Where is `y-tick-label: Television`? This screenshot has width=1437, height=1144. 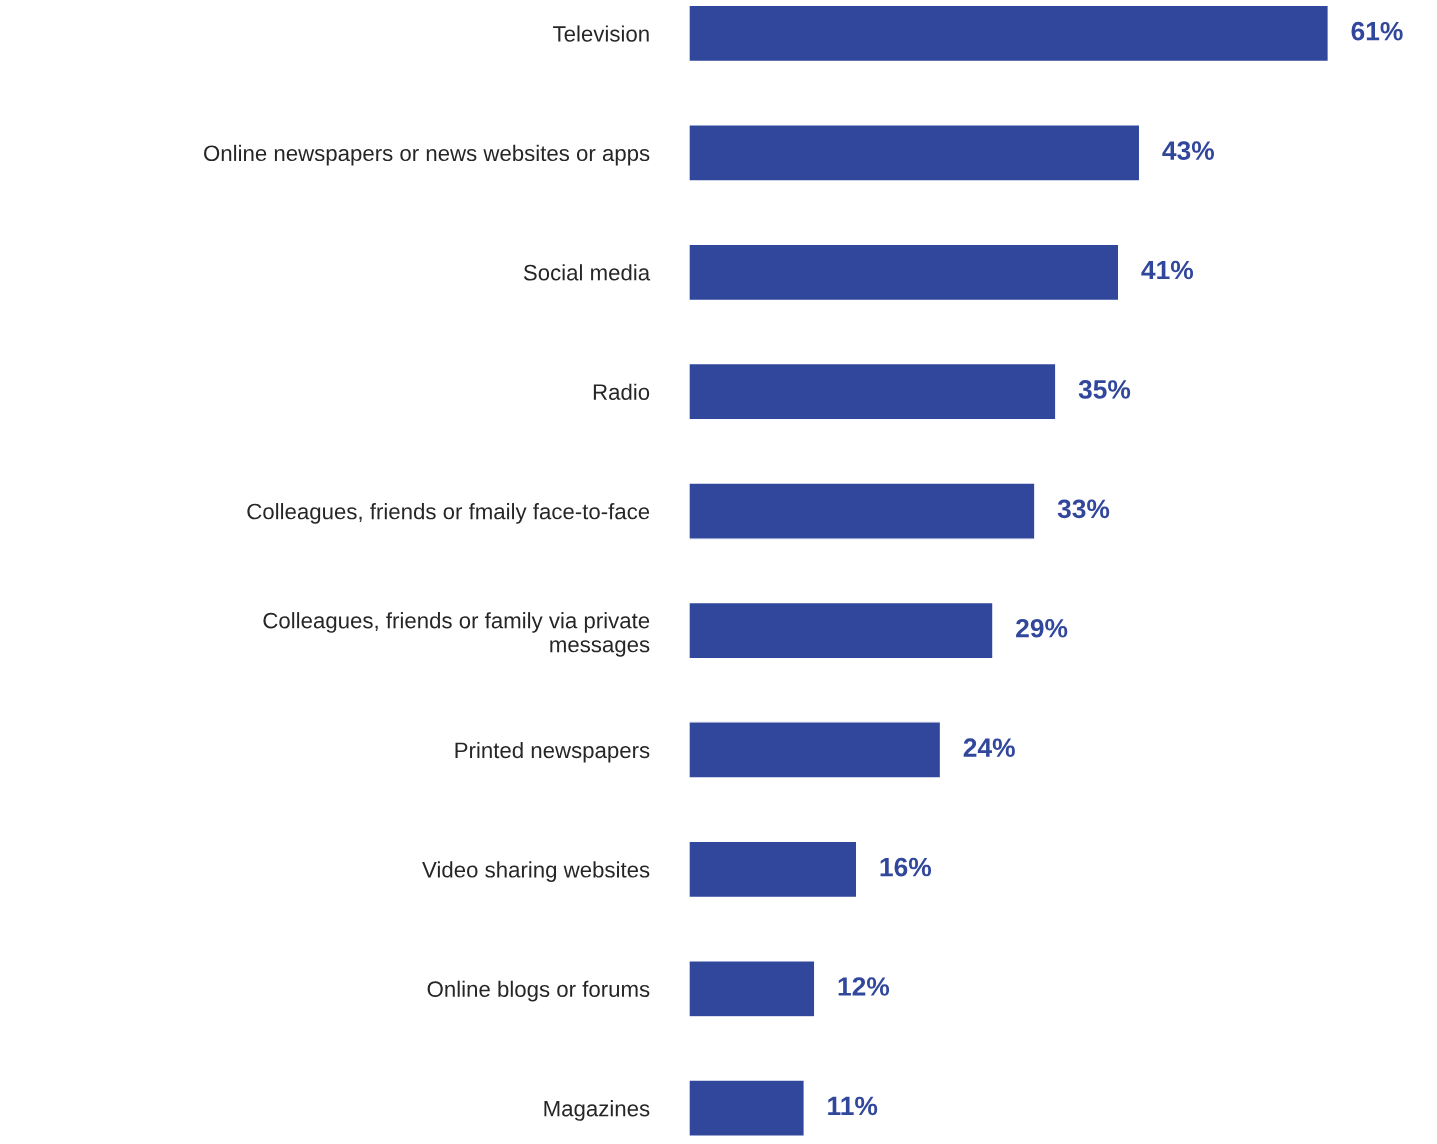 y-tick-label: Television is located at coordinates (601, 33).